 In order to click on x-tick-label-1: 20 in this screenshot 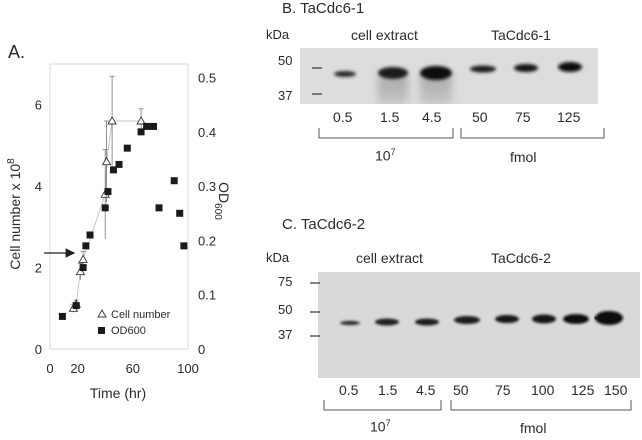, I will do `click(77, 368)`.